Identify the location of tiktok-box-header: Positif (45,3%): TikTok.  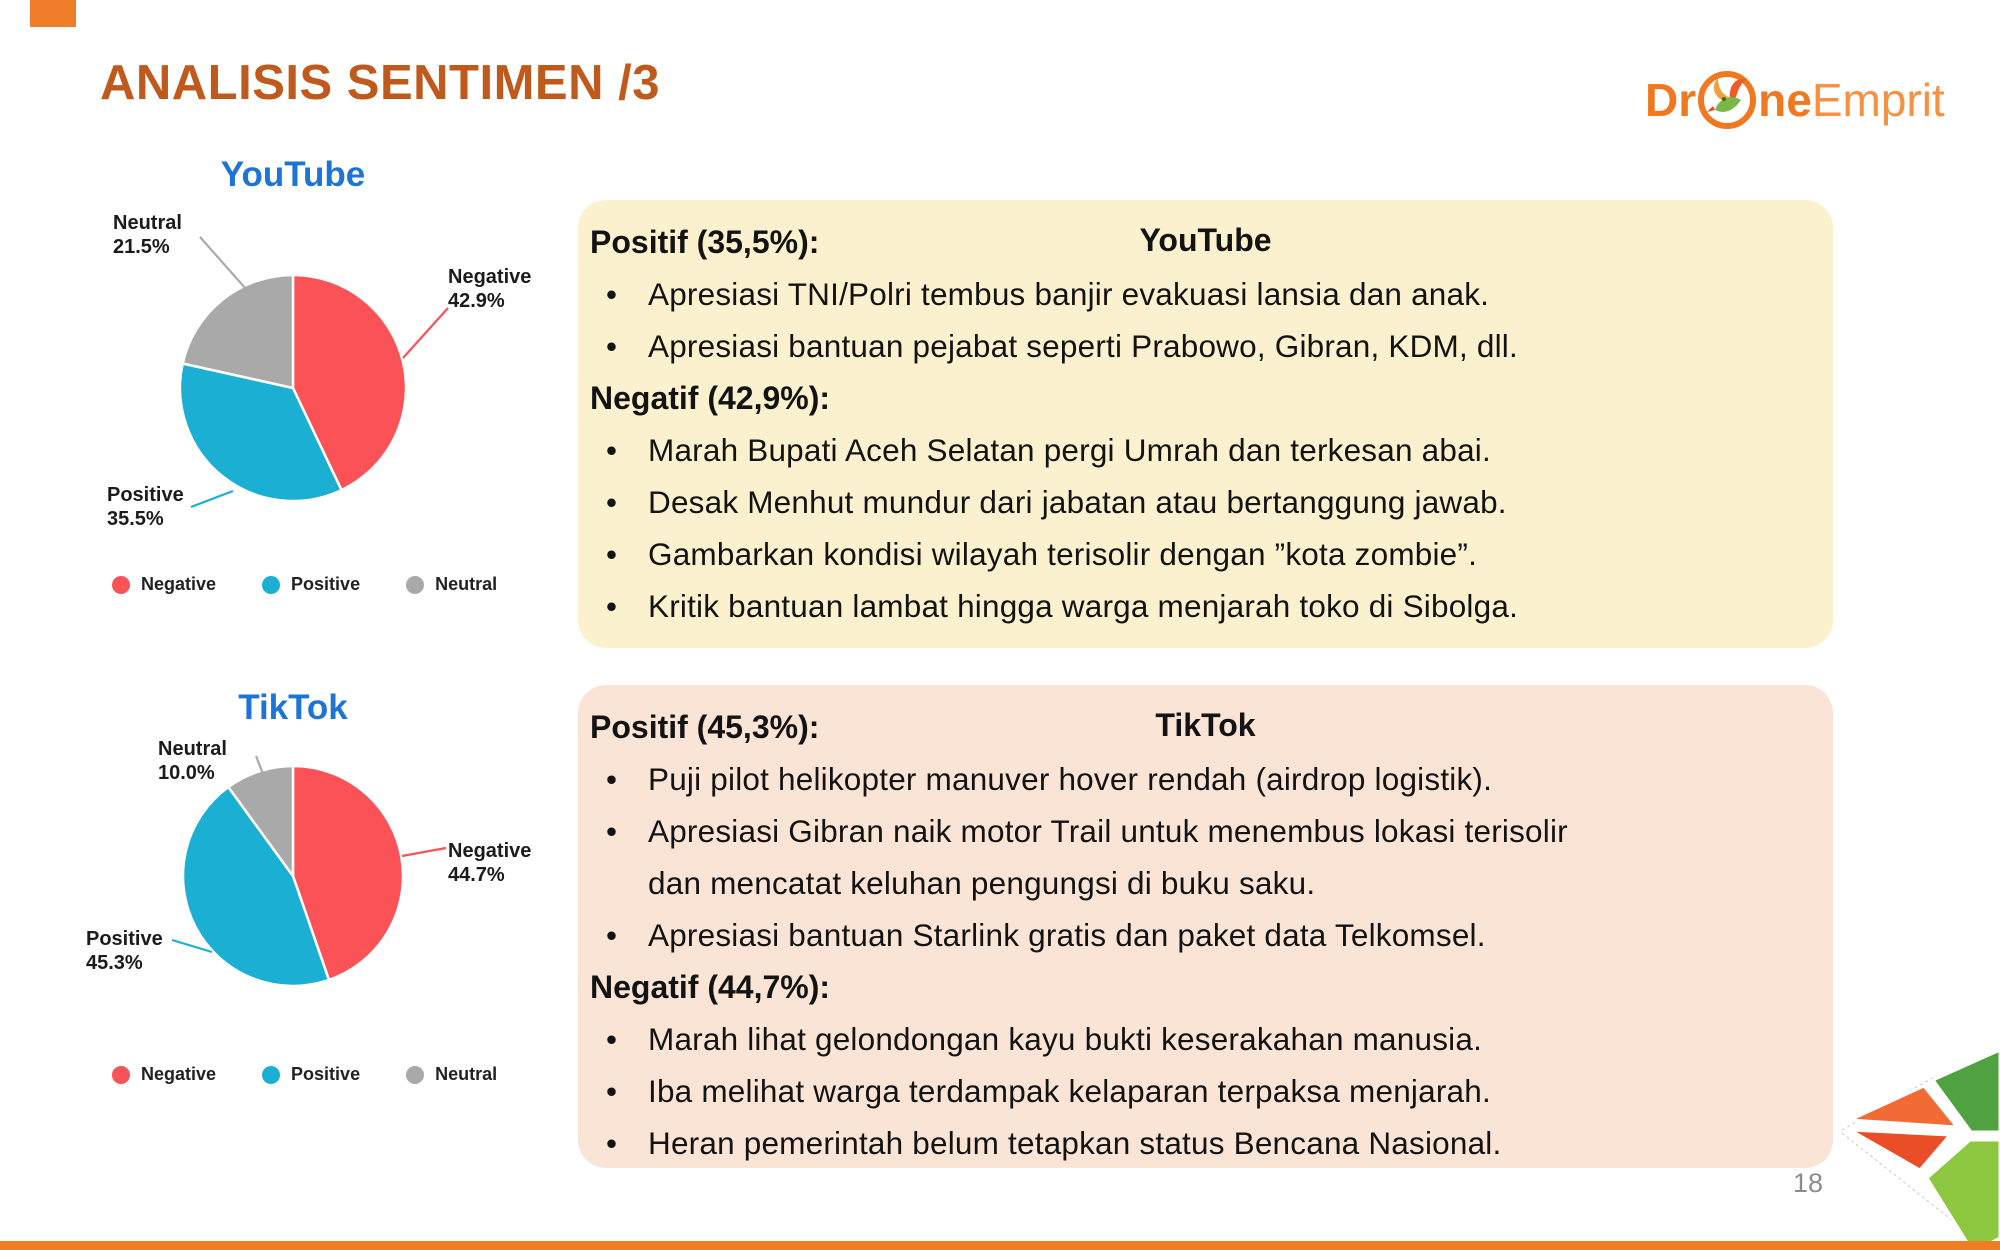
(1205, 727).